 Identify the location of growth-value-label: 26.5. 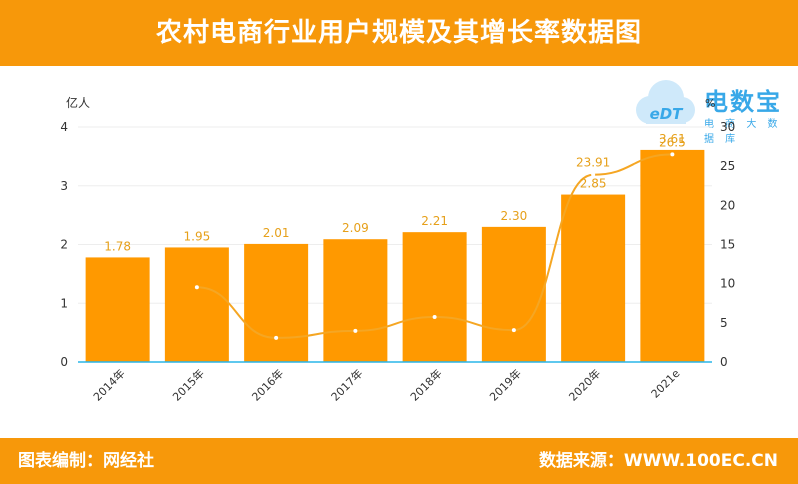
(672, 142).